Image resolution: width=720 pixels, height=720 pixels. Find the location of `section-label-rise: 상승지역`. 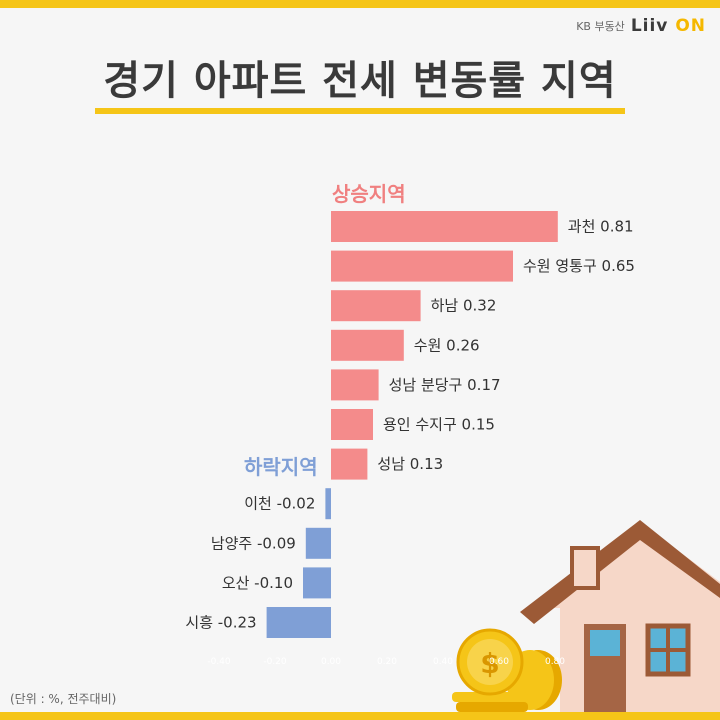

section-label-rise: 상승지역 is located at coordinates (369, 194).